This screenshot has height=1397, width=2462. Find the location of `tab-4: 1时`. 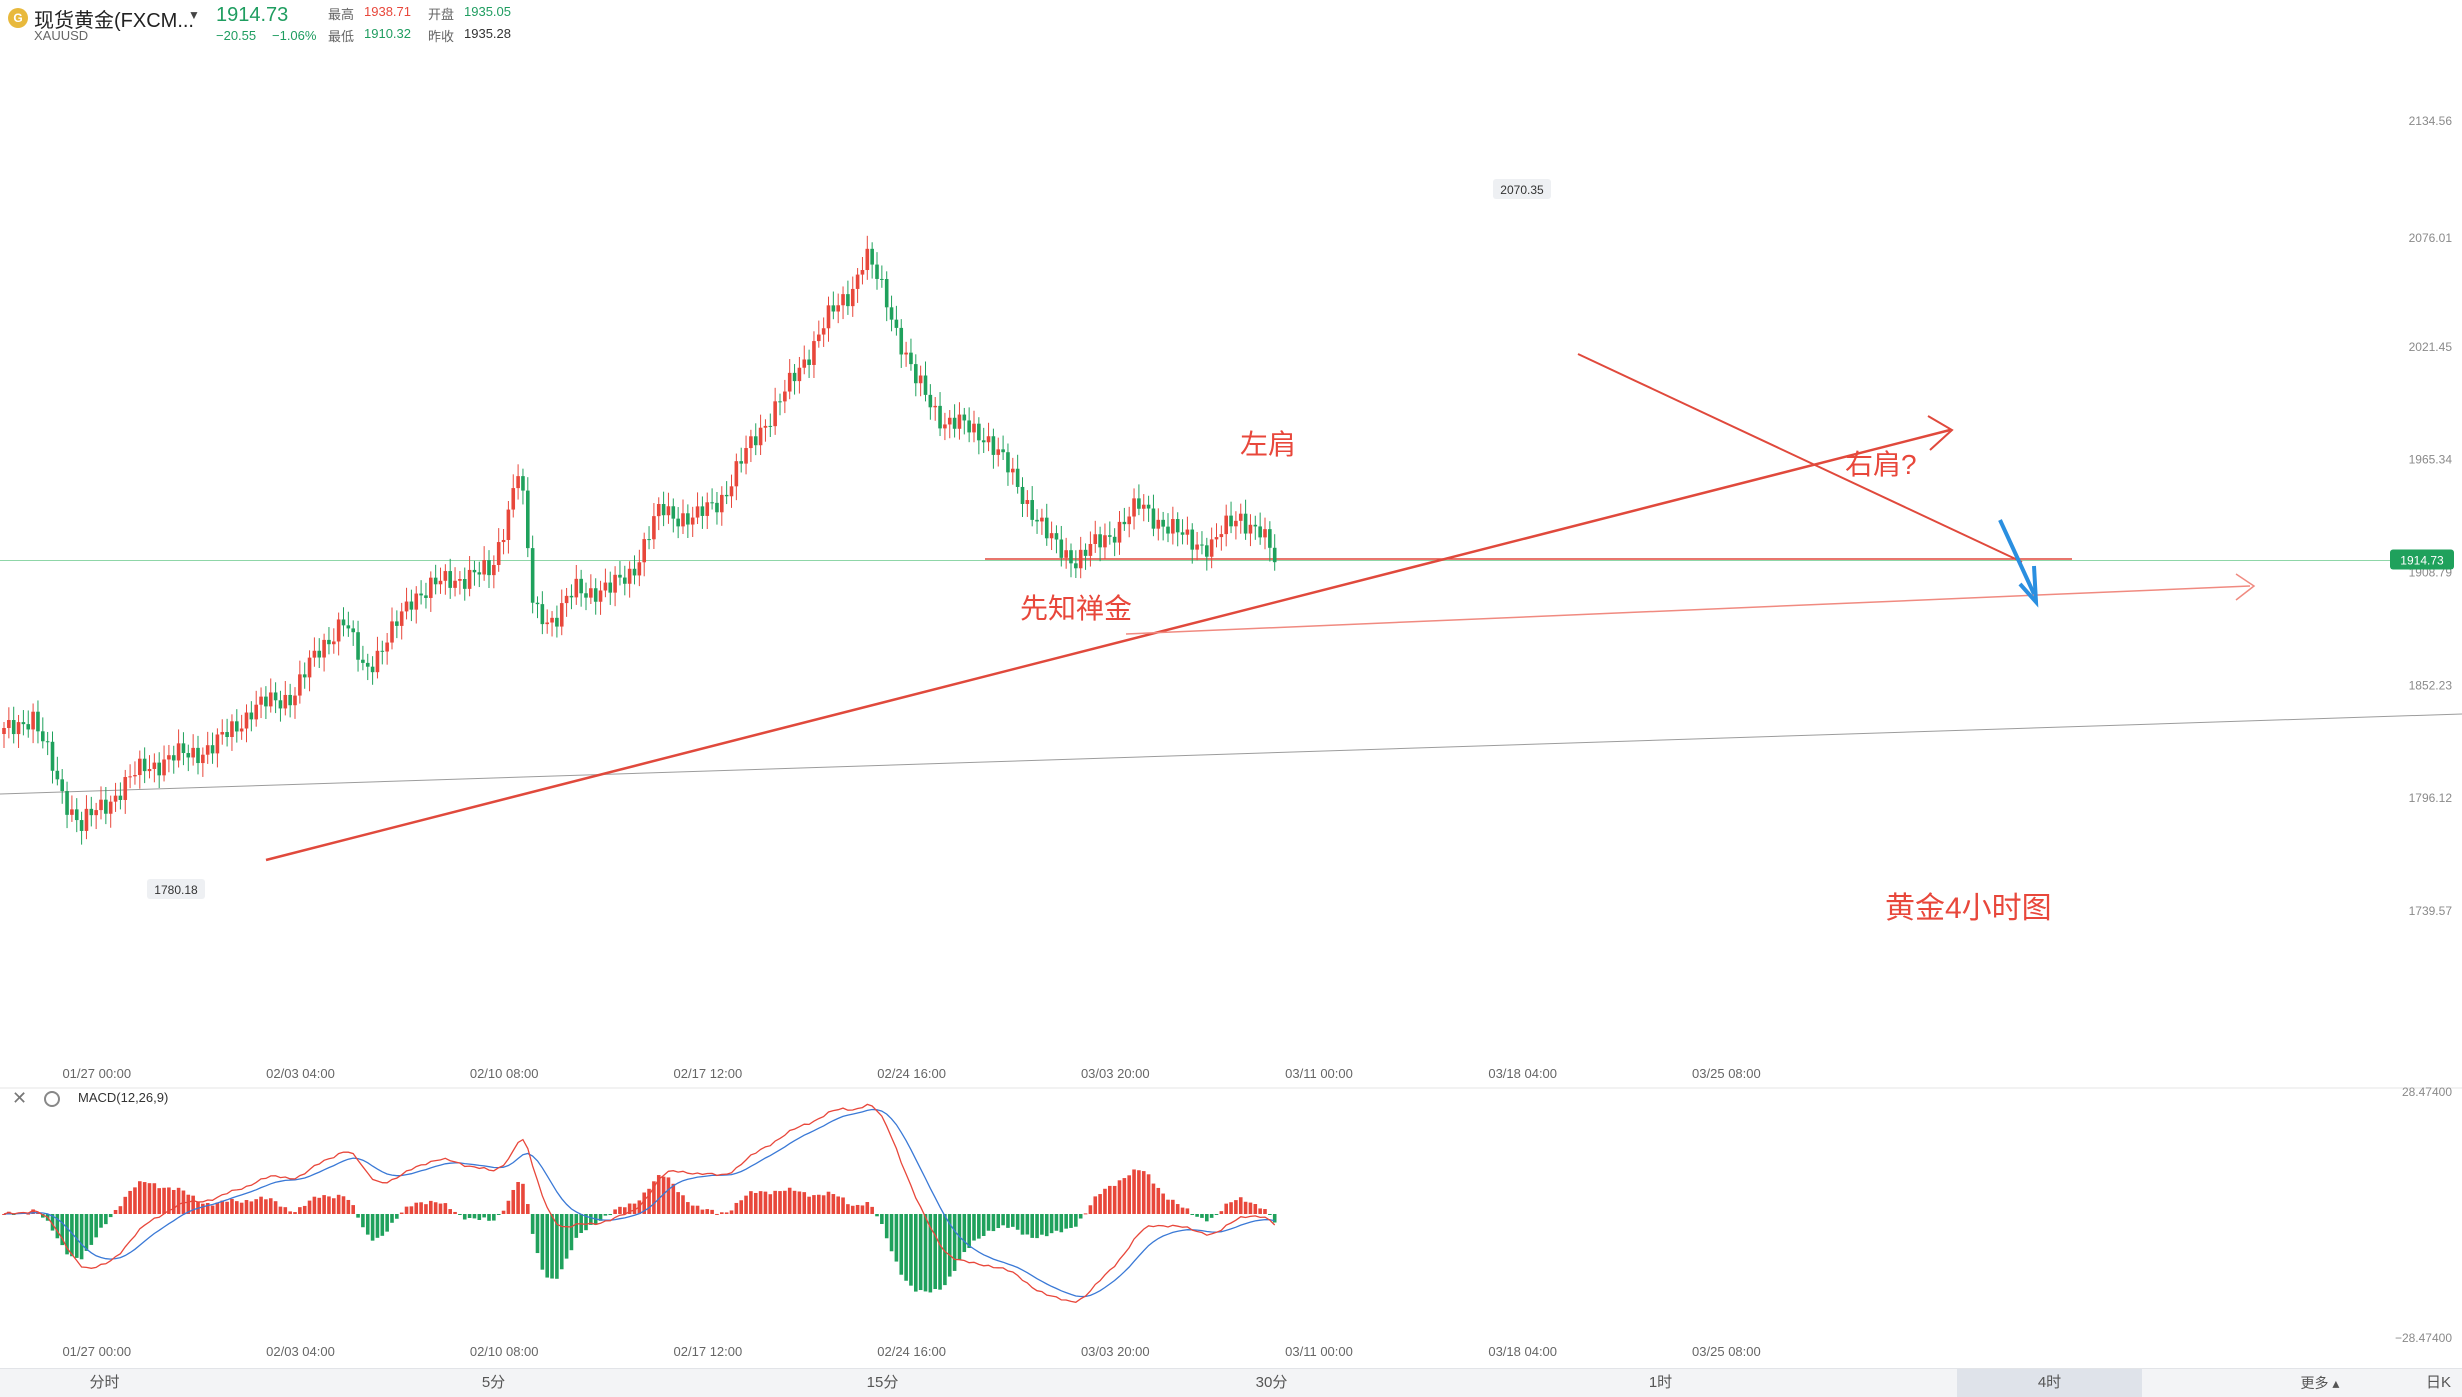

tab-4: 1时 is located at coordinates (1660, 1382).